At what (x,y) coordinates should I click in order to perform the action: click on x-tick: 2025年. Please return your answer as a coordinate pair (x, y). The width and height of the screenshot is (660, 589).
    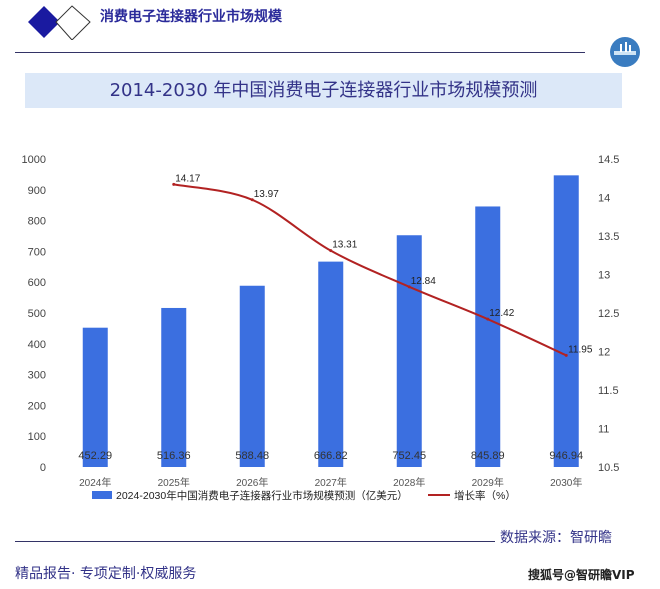
    Looking at the image, I should click on (174, 482).